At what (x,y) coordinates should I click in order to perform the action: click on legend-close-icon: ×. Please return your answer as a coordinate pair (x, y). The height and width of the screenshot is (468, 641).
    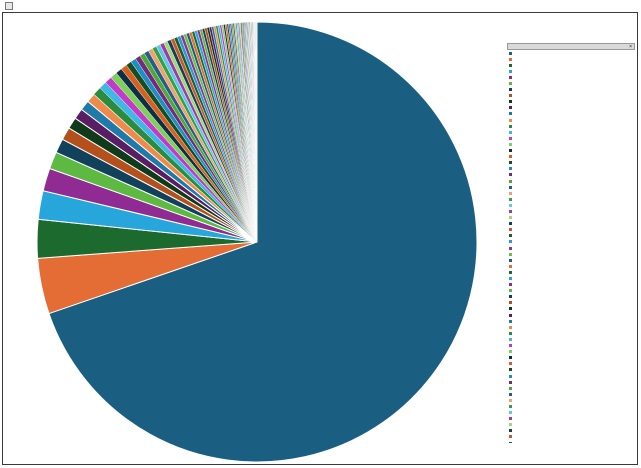
    Looking at the image, I should click on (630, 47).